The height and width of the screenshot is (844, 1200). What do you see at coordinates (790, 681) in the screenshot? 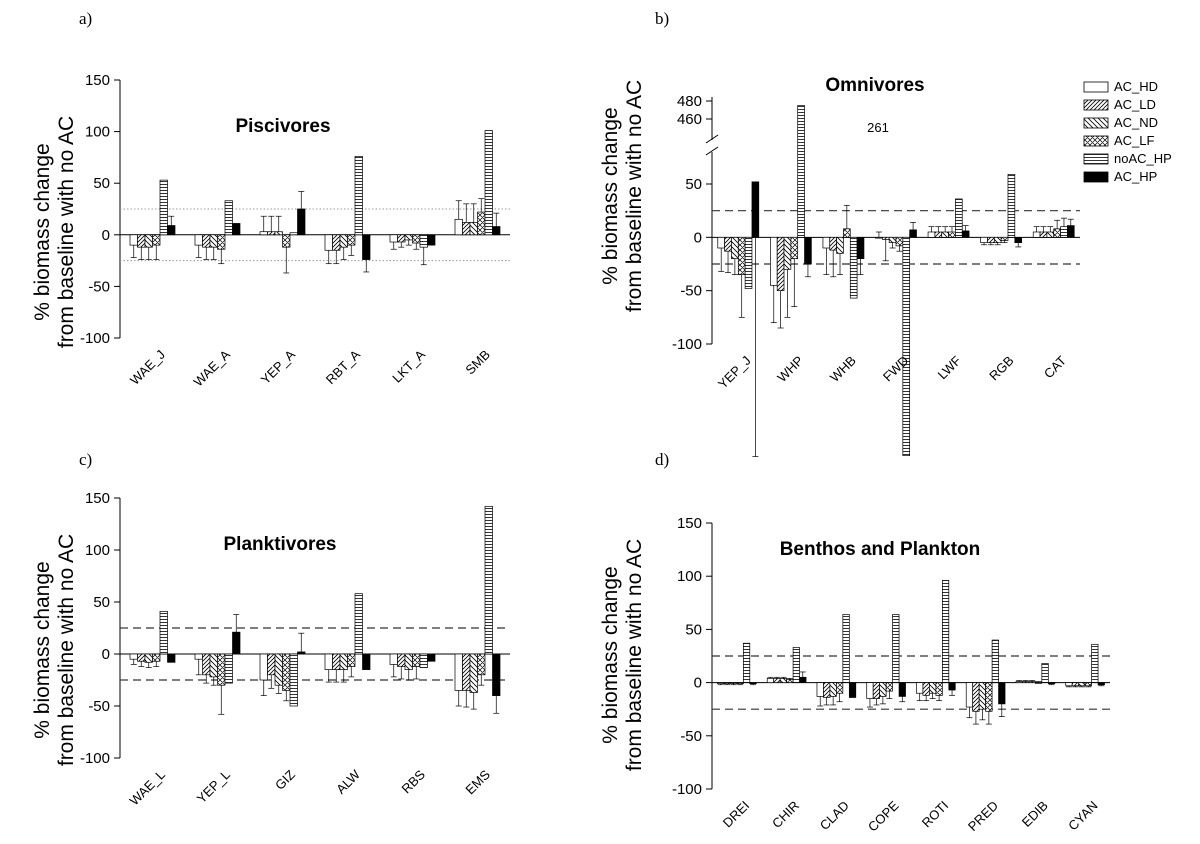
I see `bar-d-chir-ac-lf` at bounding box center [790, 681].